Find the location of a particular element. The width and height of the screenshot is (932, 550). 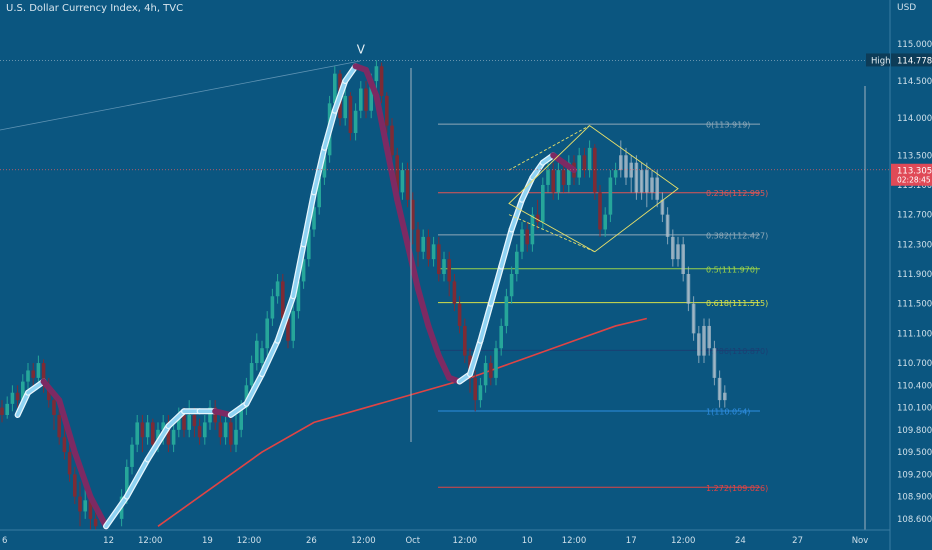

fib-level-label: 0.618(111.515) is located at coordinates (737, 303).